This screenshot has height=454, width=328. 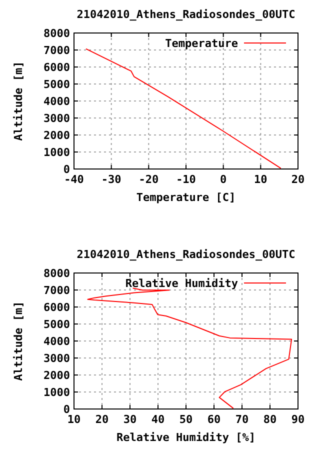 What do you see at coordinates (298, 419) in the screenshot?
I see `x-tick-label: 90` at bounding box center [298, 419].